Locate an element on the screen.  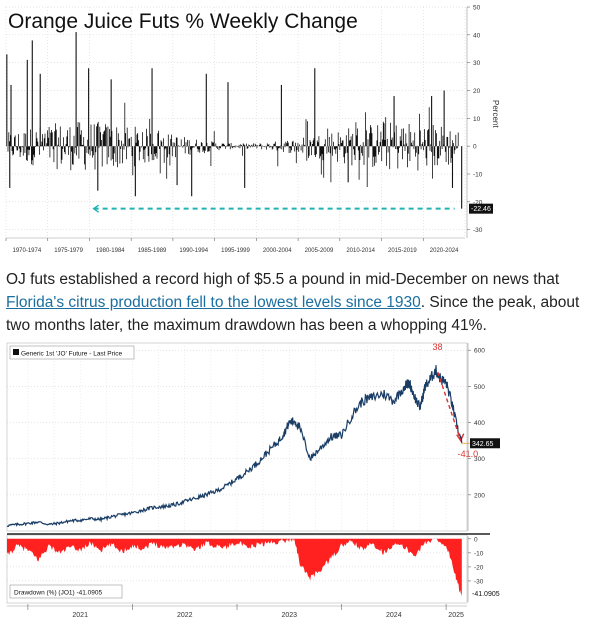
y-axis-label: Percent is located at coordinates (495, 114).